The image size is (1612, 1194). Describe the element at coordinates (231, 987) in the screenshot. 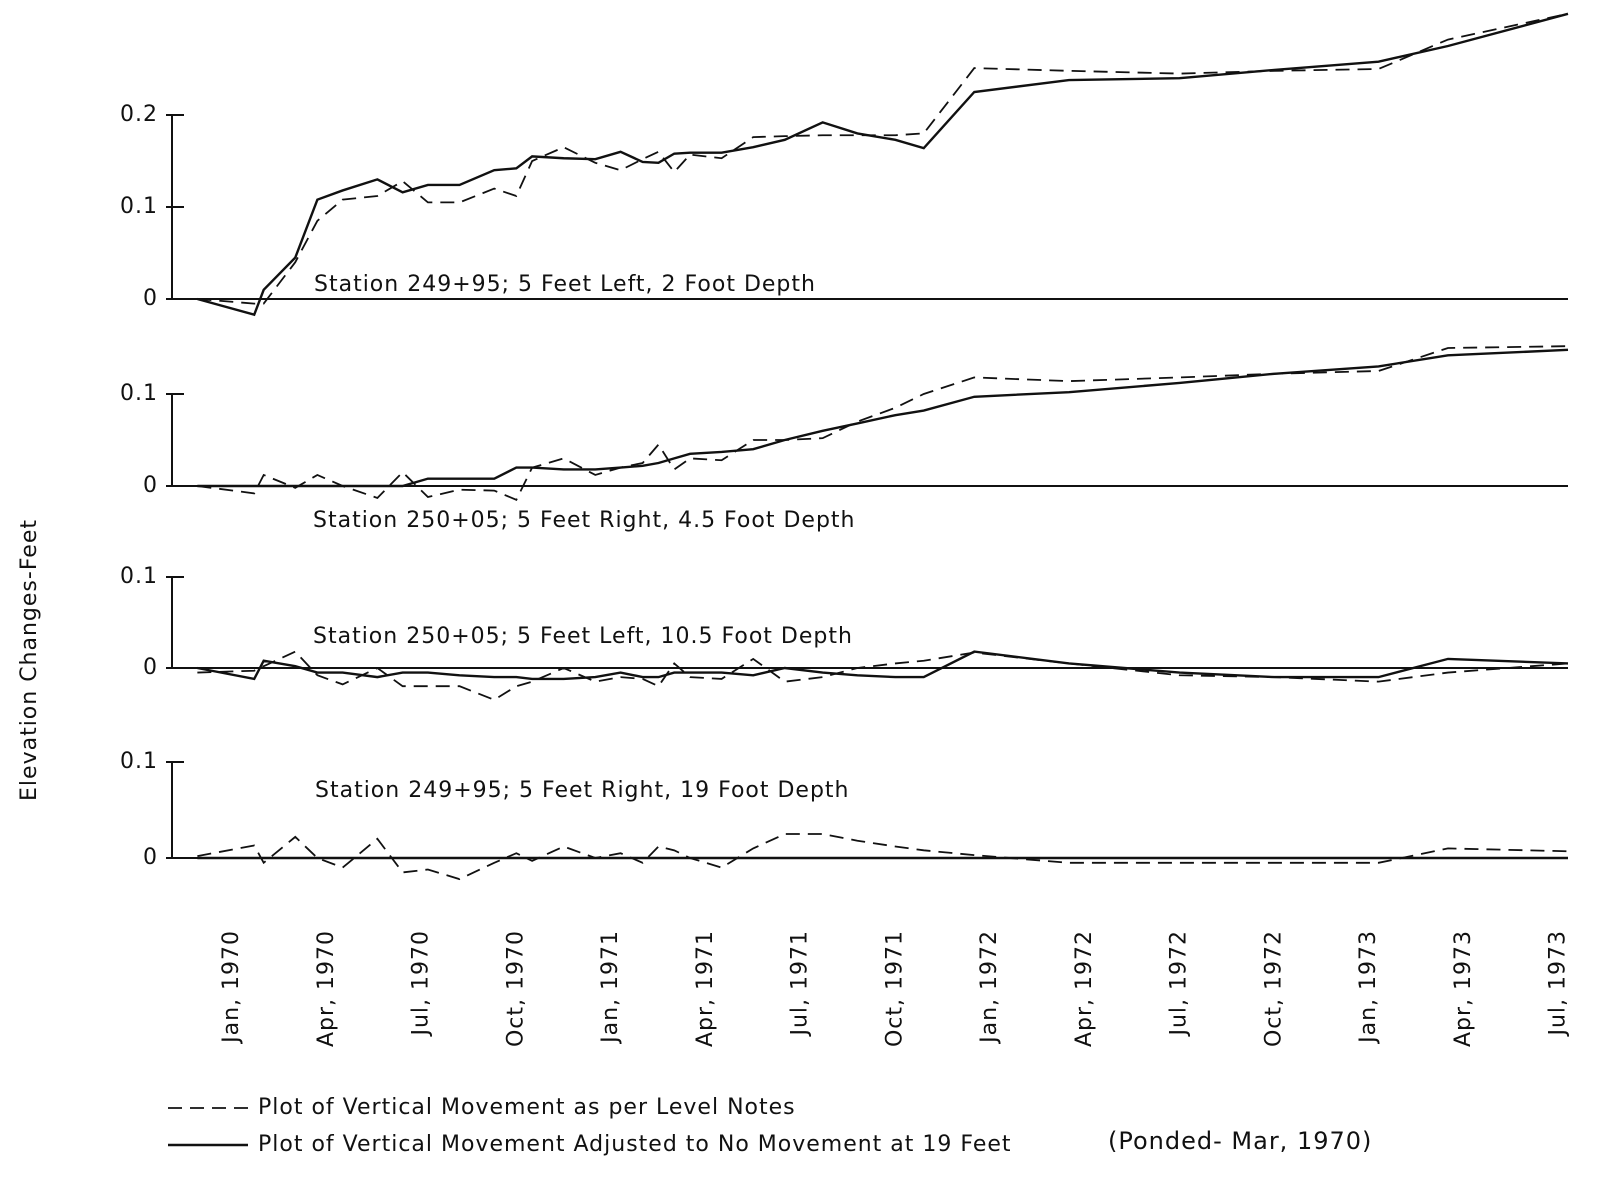

I see `x-tick-label: Jan, 1970` at that location.